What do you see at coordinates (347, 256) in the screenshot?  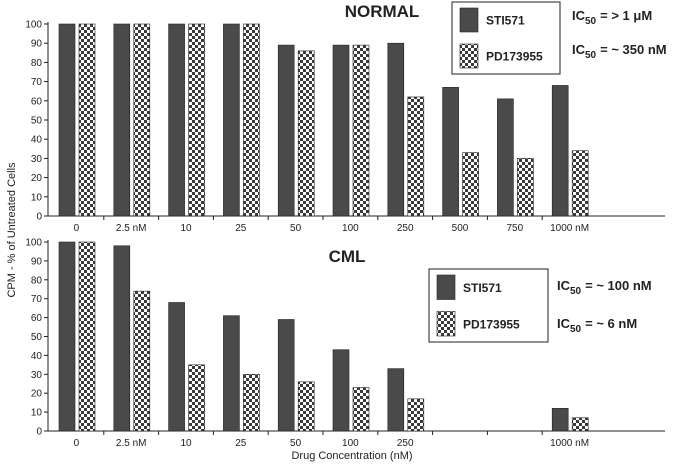 I see `panel-title: CML` at bounding box center [347, 256].